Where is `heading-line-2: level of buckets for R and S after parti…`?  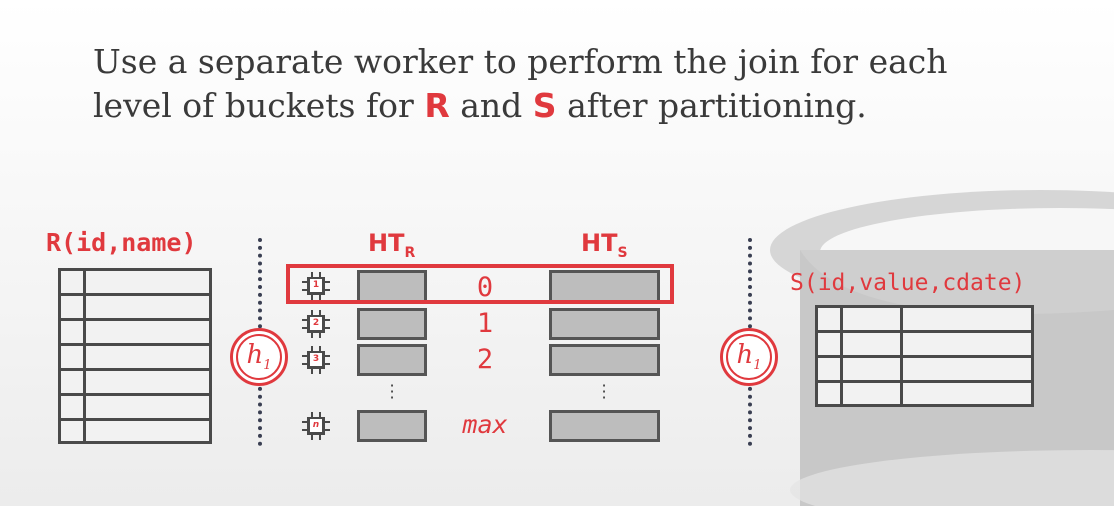
heading-line-2: level of buckets for R and S after parti… is located at coordinates (543, 106).